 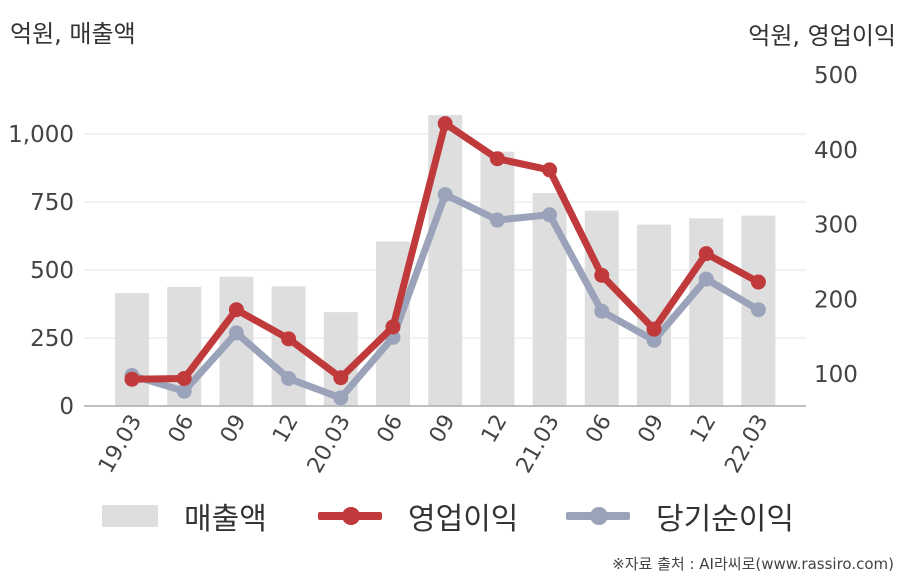 I want to click on left-axis-unit: 억원, 매출액, so click(x=73, y=34).